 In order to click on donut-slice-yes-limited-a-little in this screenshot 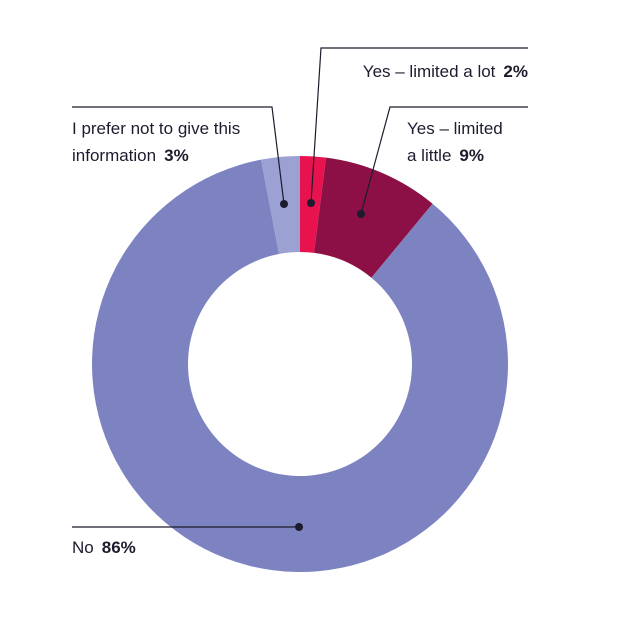, I will do `click(373, 217)`.